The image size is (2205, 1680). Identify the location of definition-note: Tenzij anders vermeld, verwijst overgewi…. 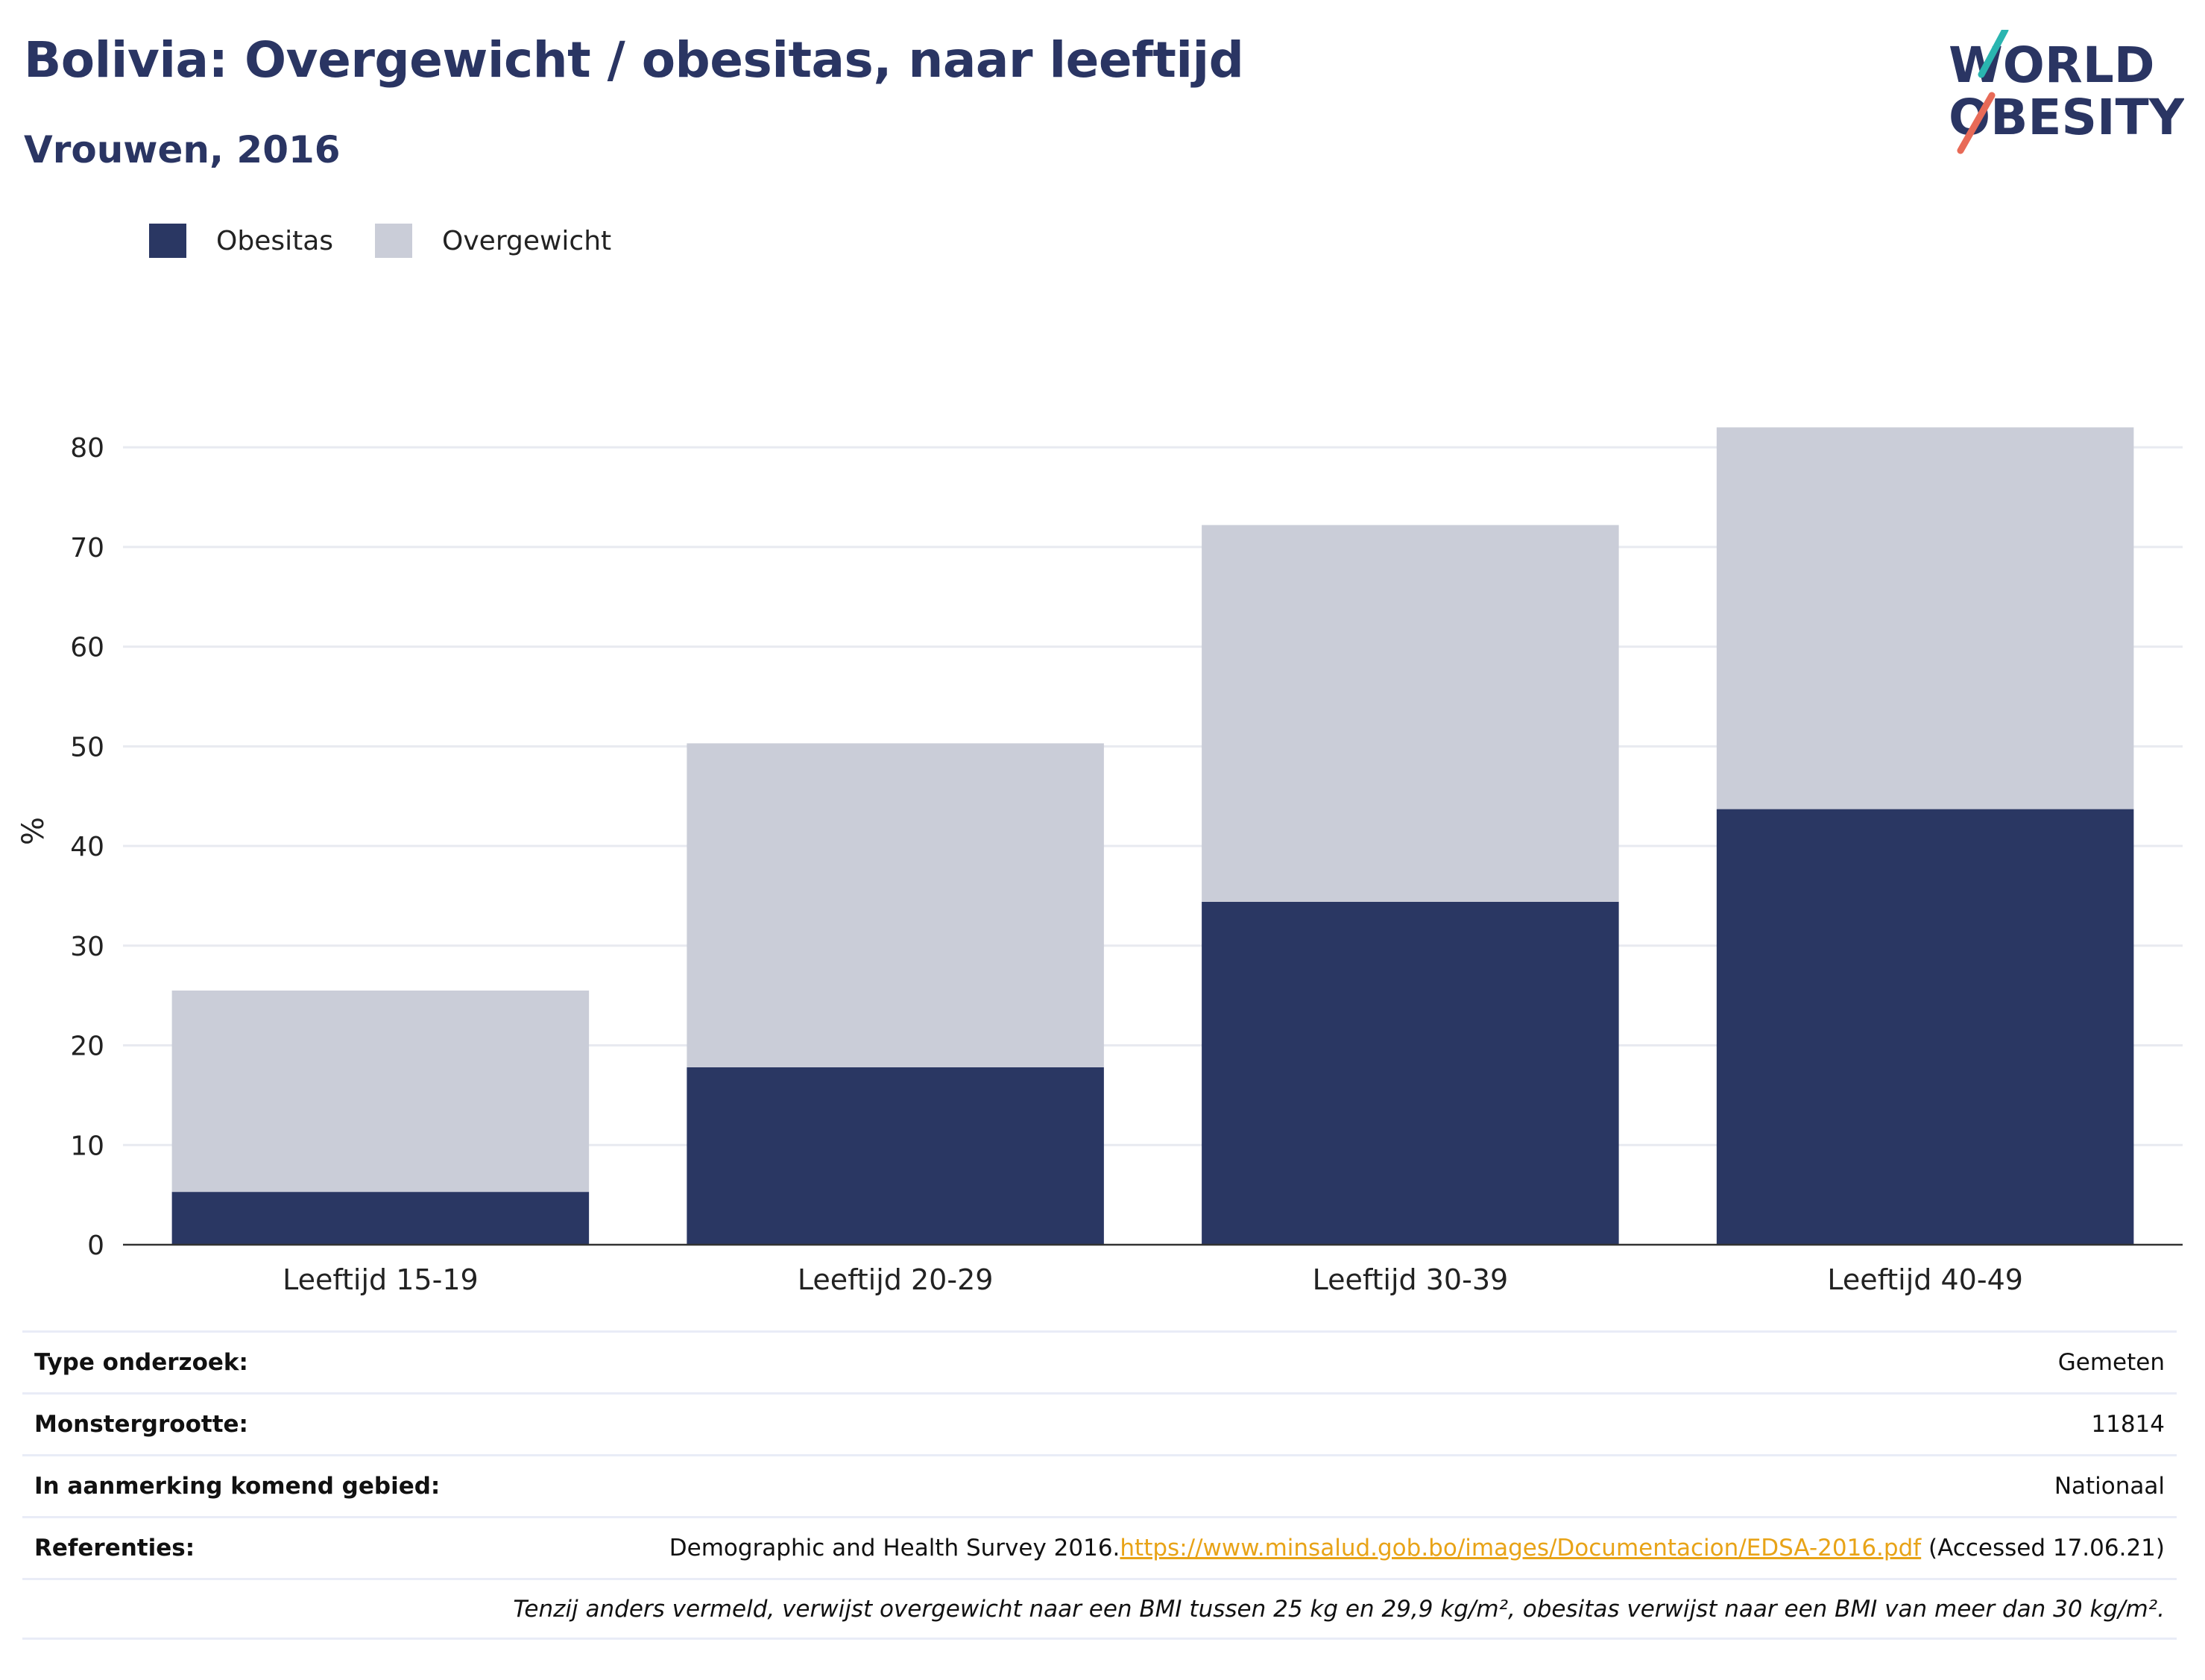
(1339, 1609).